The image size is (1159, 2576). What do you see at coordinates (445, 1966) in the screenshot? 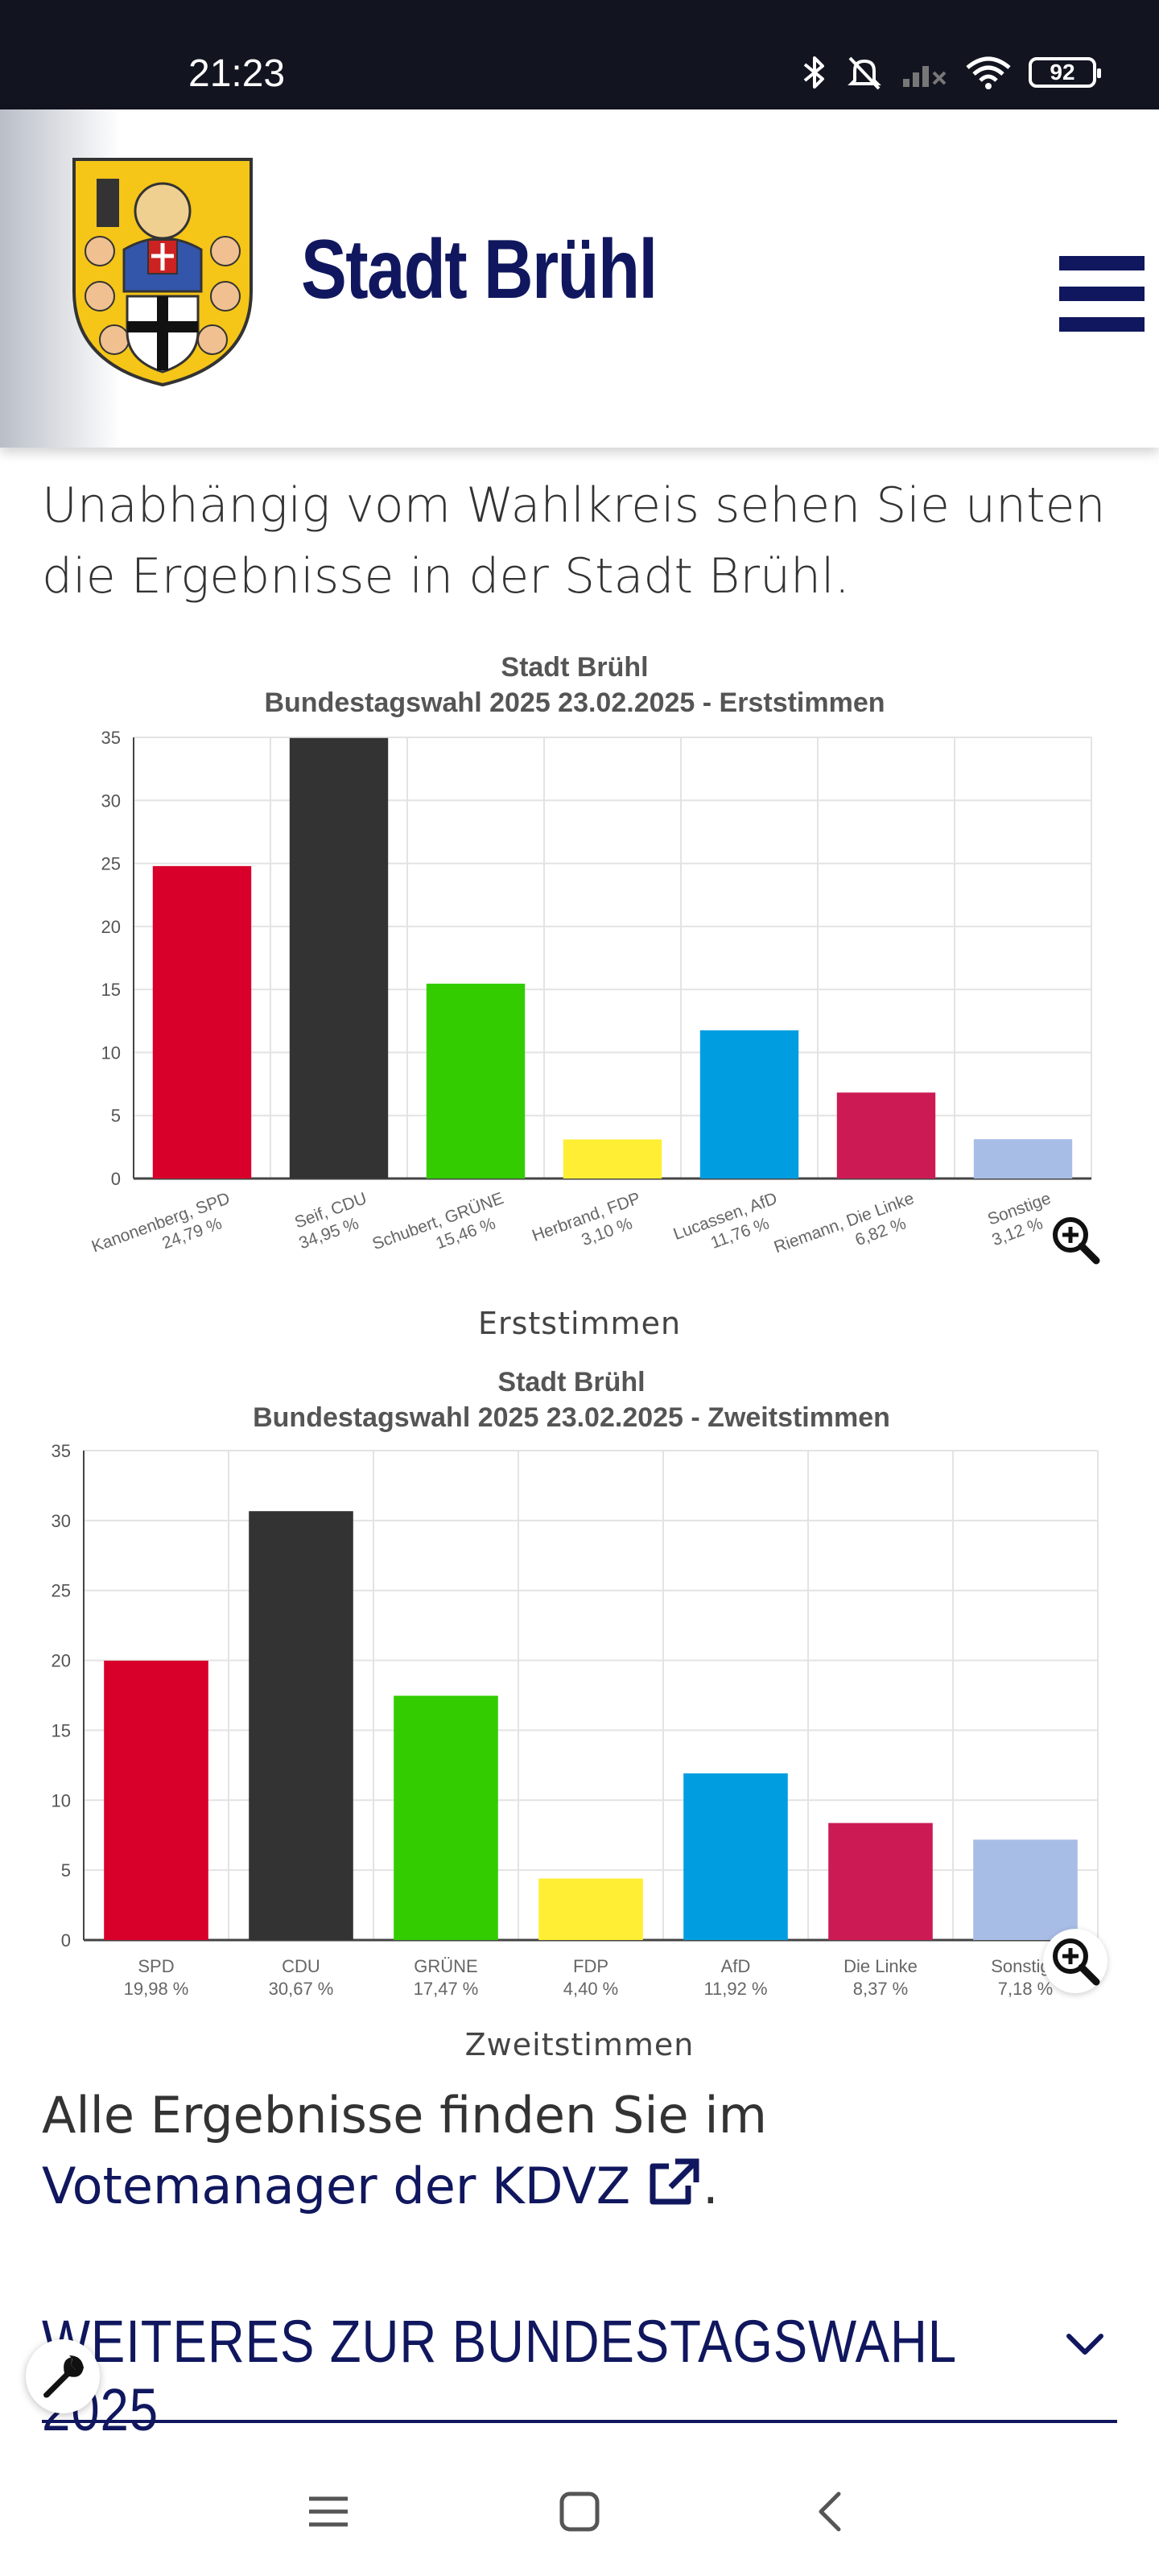
I see `x-tick-label: GRÜNE` at bounding box center [445, 1966].